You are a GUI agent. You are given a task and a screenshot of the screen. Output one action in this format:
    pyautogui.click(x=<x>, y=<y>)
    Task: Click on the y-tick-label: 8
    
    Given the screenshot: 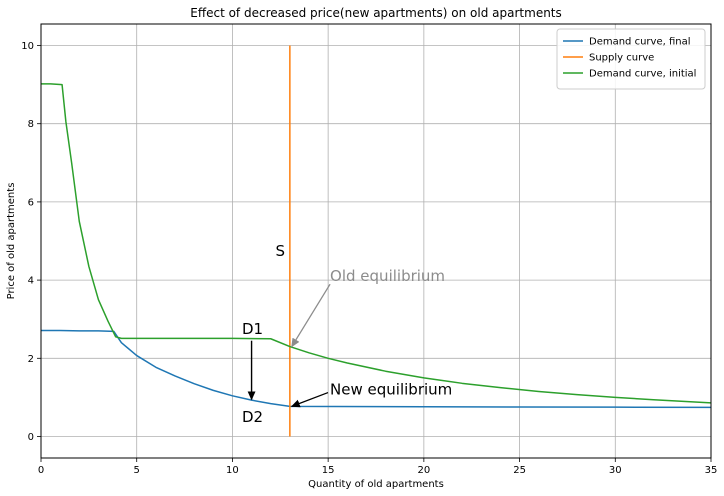 What is the action you would take?
    pyautogui.click(x=31, y=124)
    